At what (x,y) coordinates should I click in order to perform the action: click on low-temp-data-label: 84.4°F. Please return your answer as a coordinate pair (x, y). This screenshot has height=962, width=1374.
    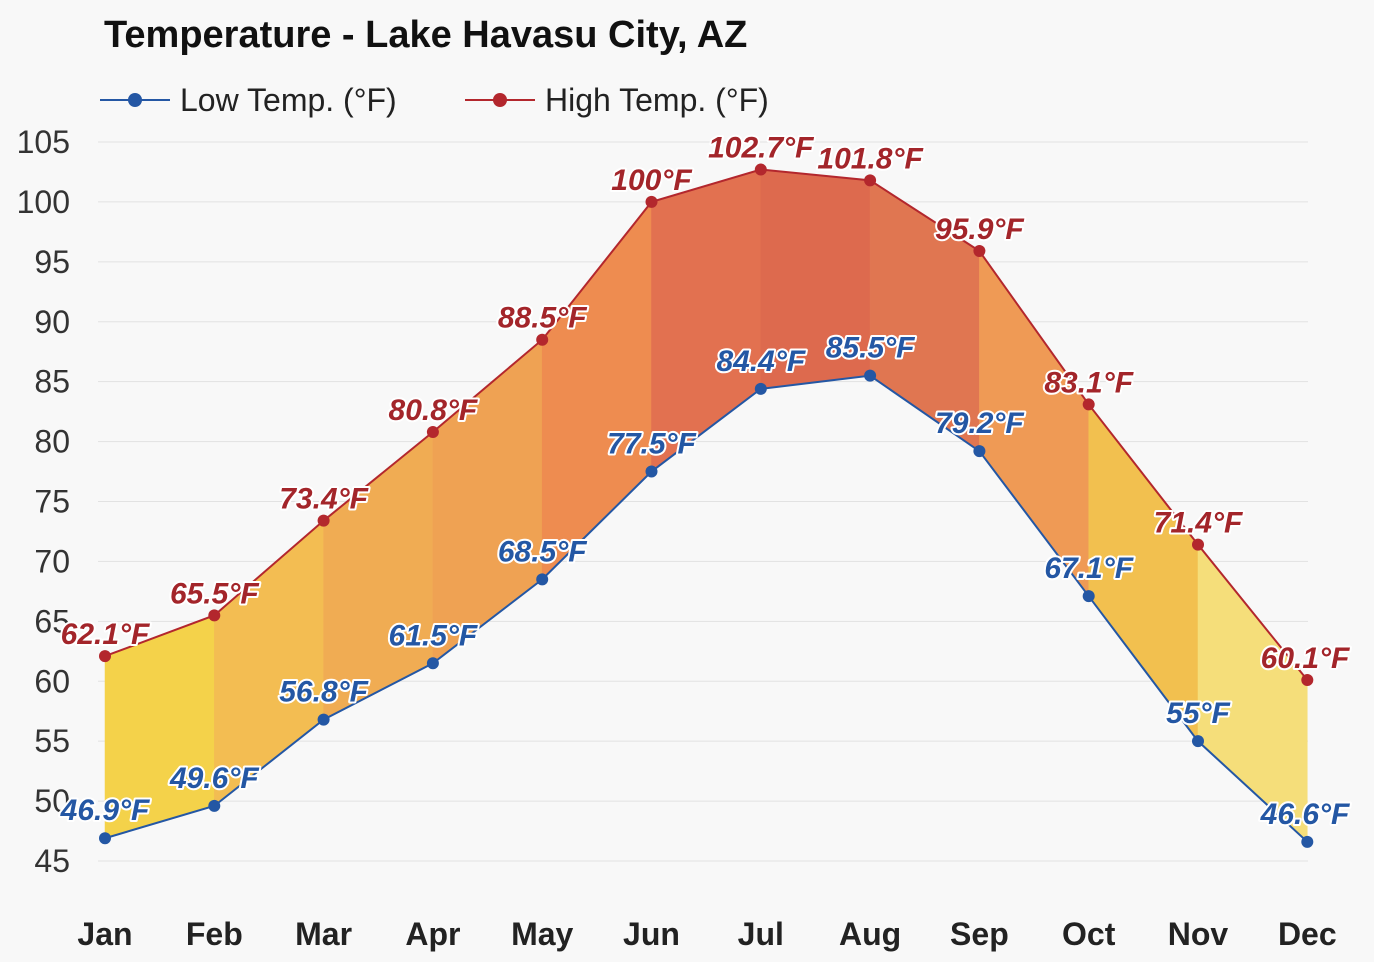
    Looking at the image, I should click on (760, 361).